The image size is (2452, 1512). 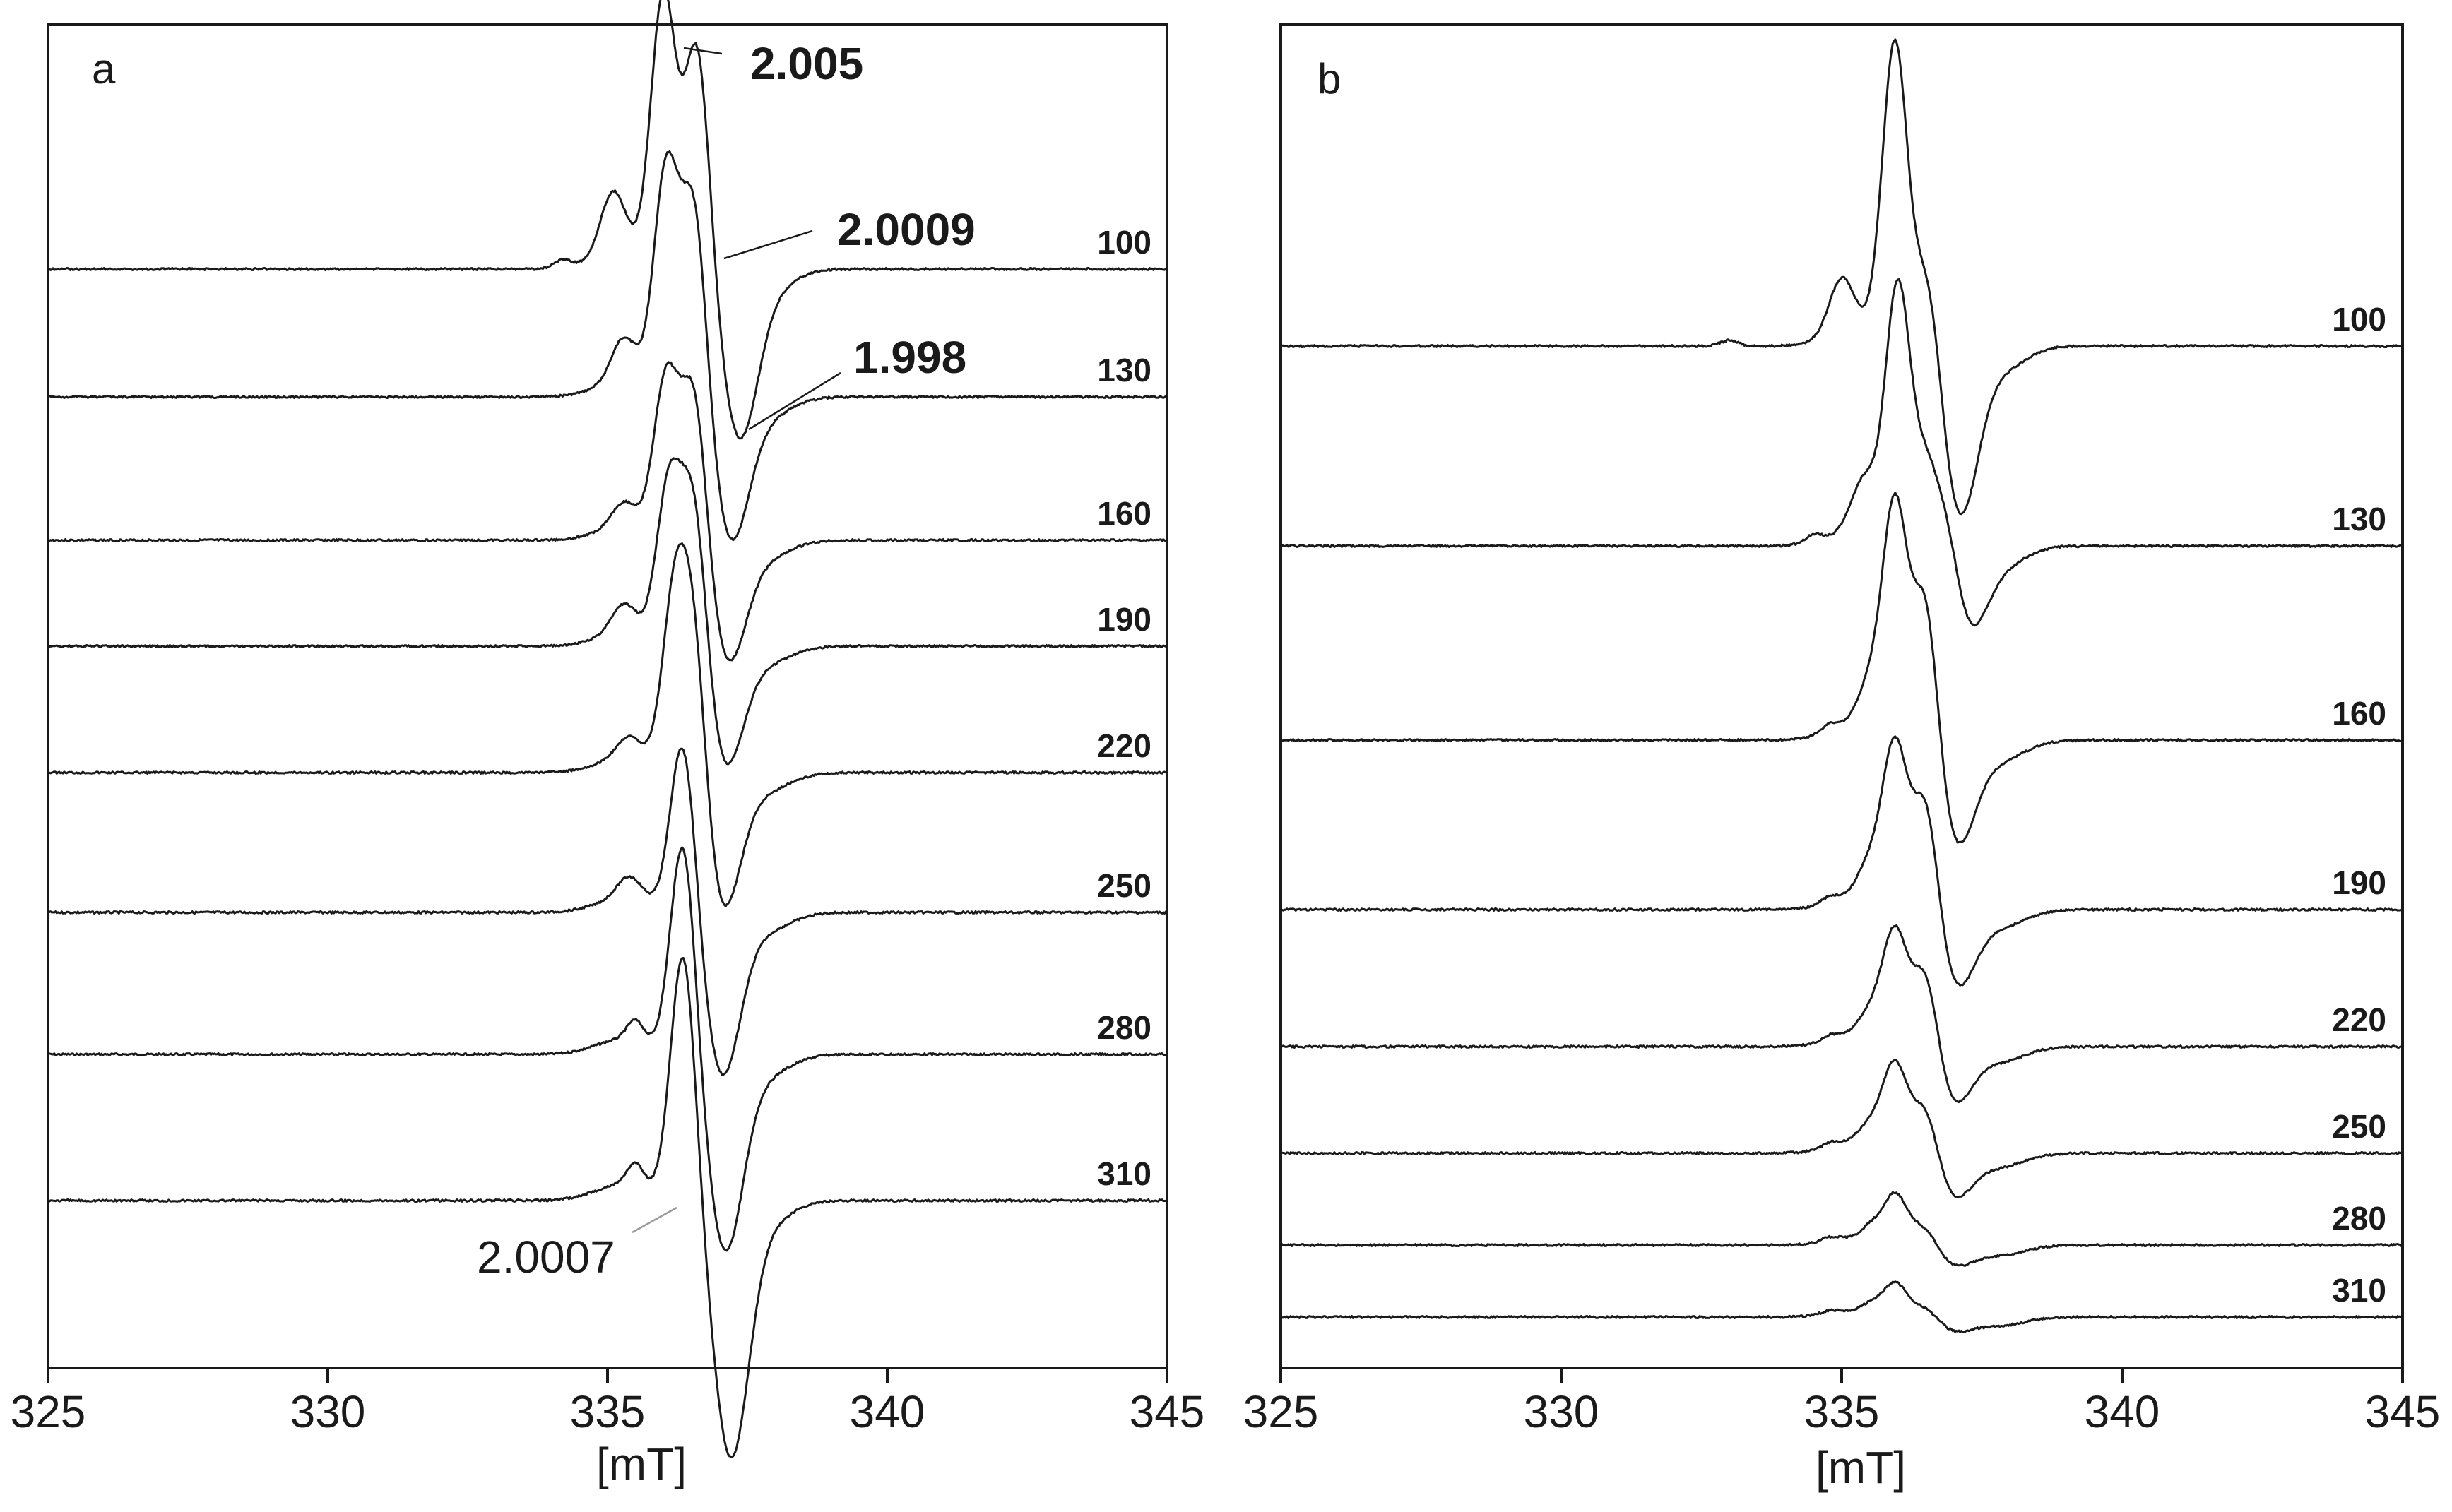 What do you see at coordinates (104, 69) in the screenshot?
I see `panel-a-label: a` at bounding box center [104, 69].